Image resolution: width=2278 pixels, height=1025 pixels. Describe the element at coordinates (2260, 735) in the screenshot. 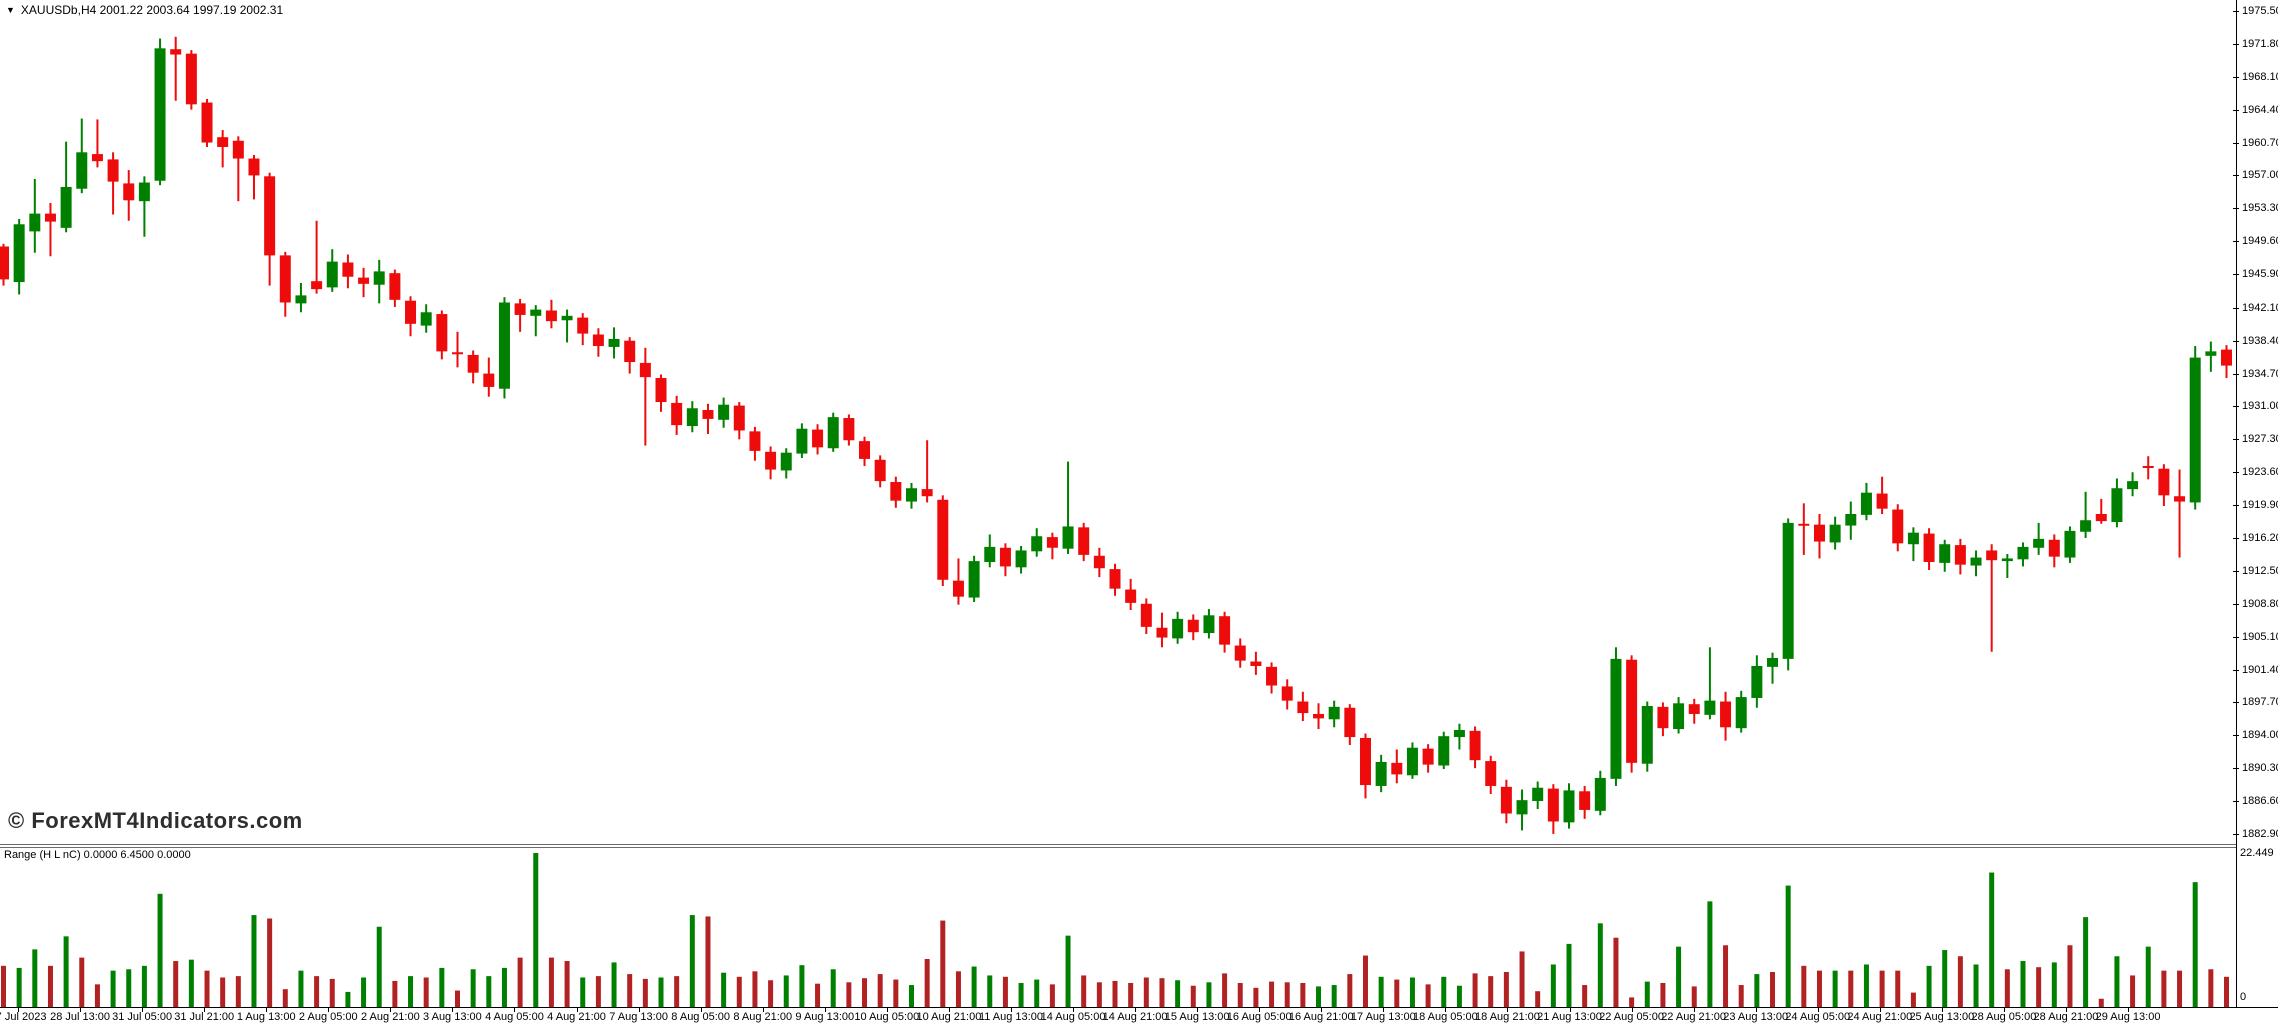

I see `price-axis-label: 1894.00` at that location.